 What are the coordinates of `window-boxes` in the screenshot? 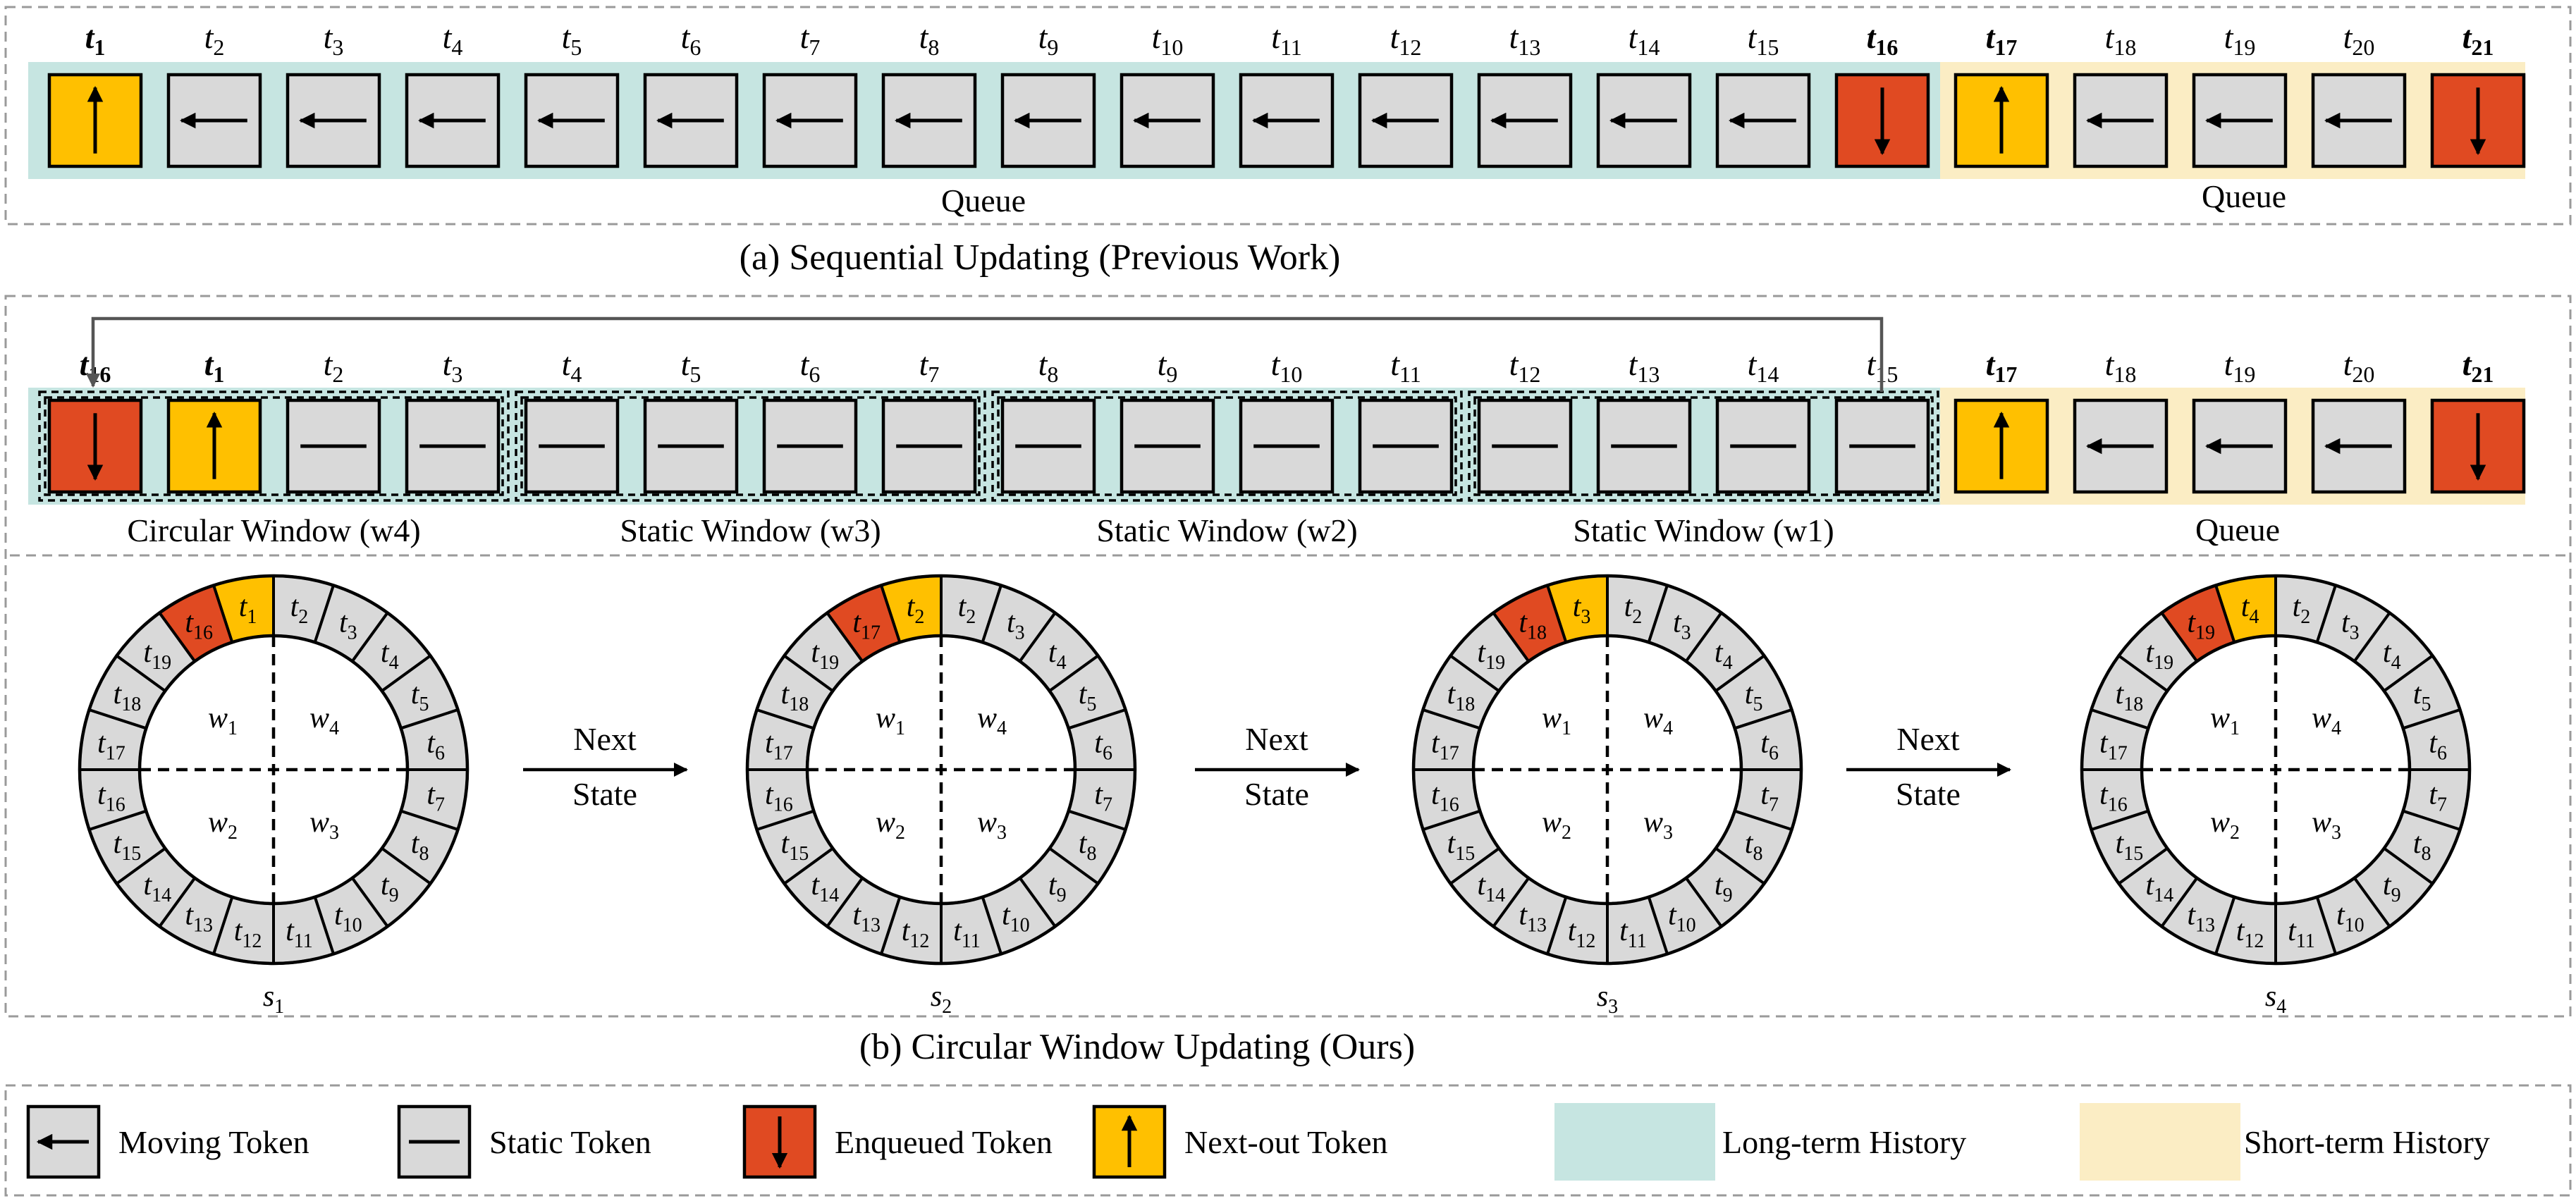 It's located at (988, 446).